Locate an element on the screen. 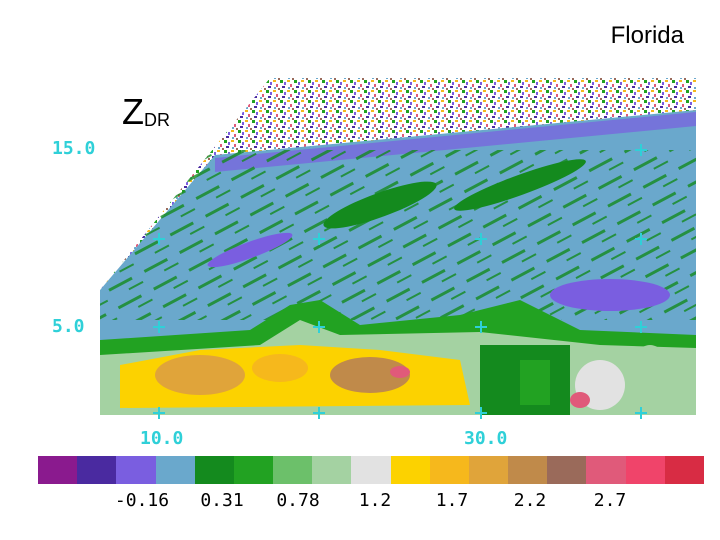 The width and height of the screenshot is (720, 540). colorbar-tick-label: 0.31 is located at coordinates (222, 500).